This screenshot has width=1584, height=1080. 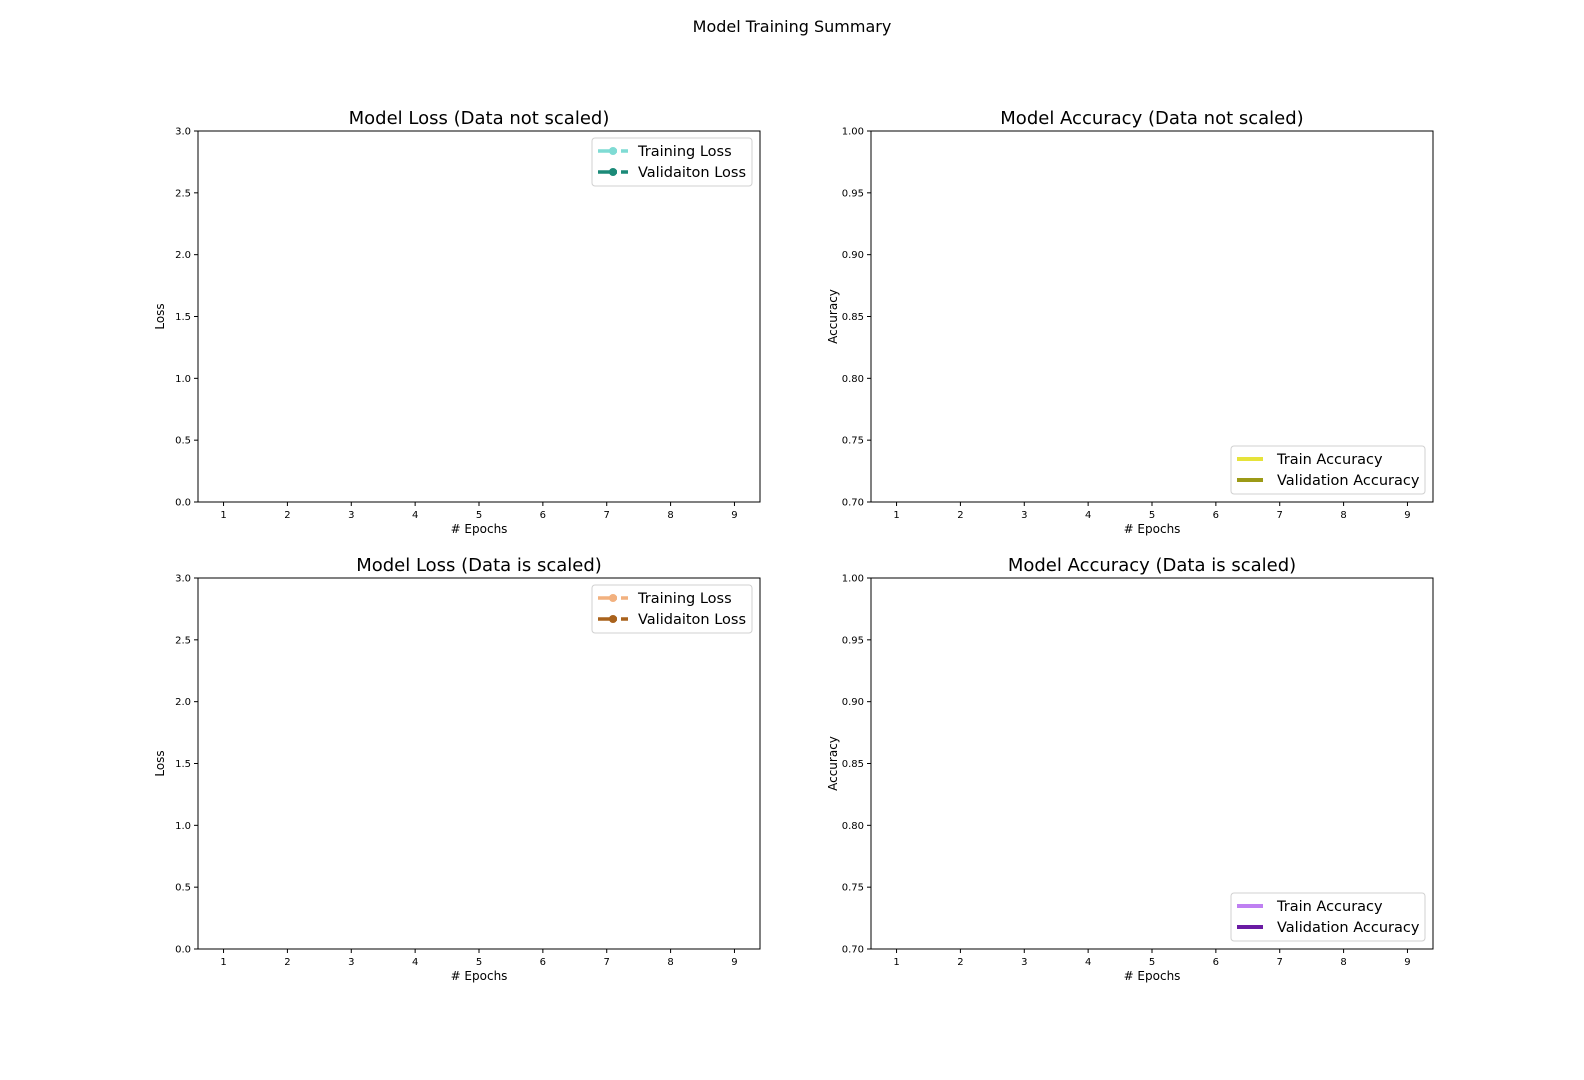 I want to click on subplot-title: Model Loss (Data not scaled), so click(x=479, y=118).